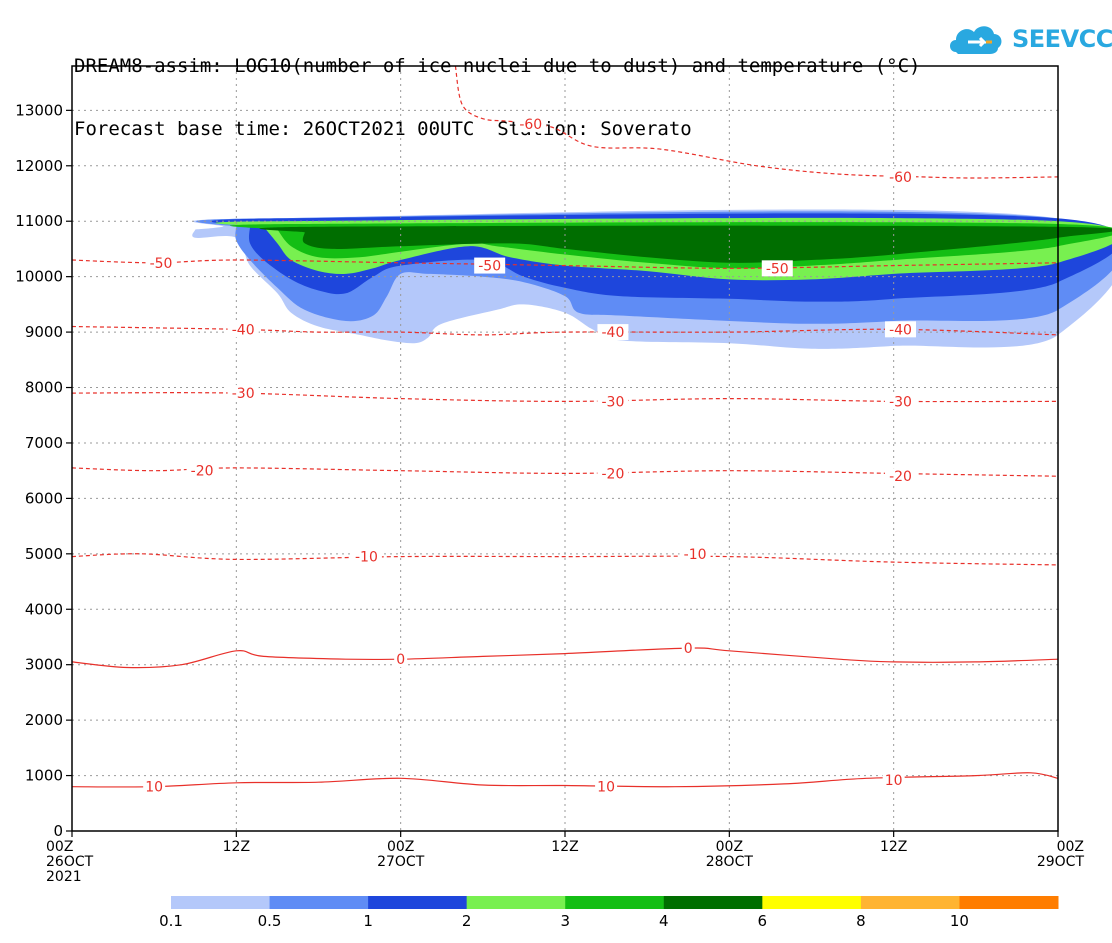 Image resolution: width=1112 pixels, height=943 pixels. Describe the element at coordinates (652, 279) in the screenshot. I see `dust-fields` at that location.